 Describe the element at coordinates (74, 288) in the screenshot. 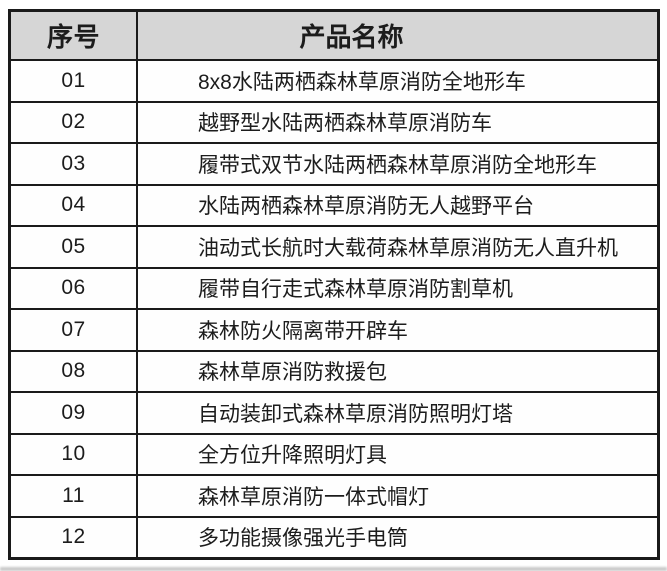

I see `serial-number-cell: 06` at that location.